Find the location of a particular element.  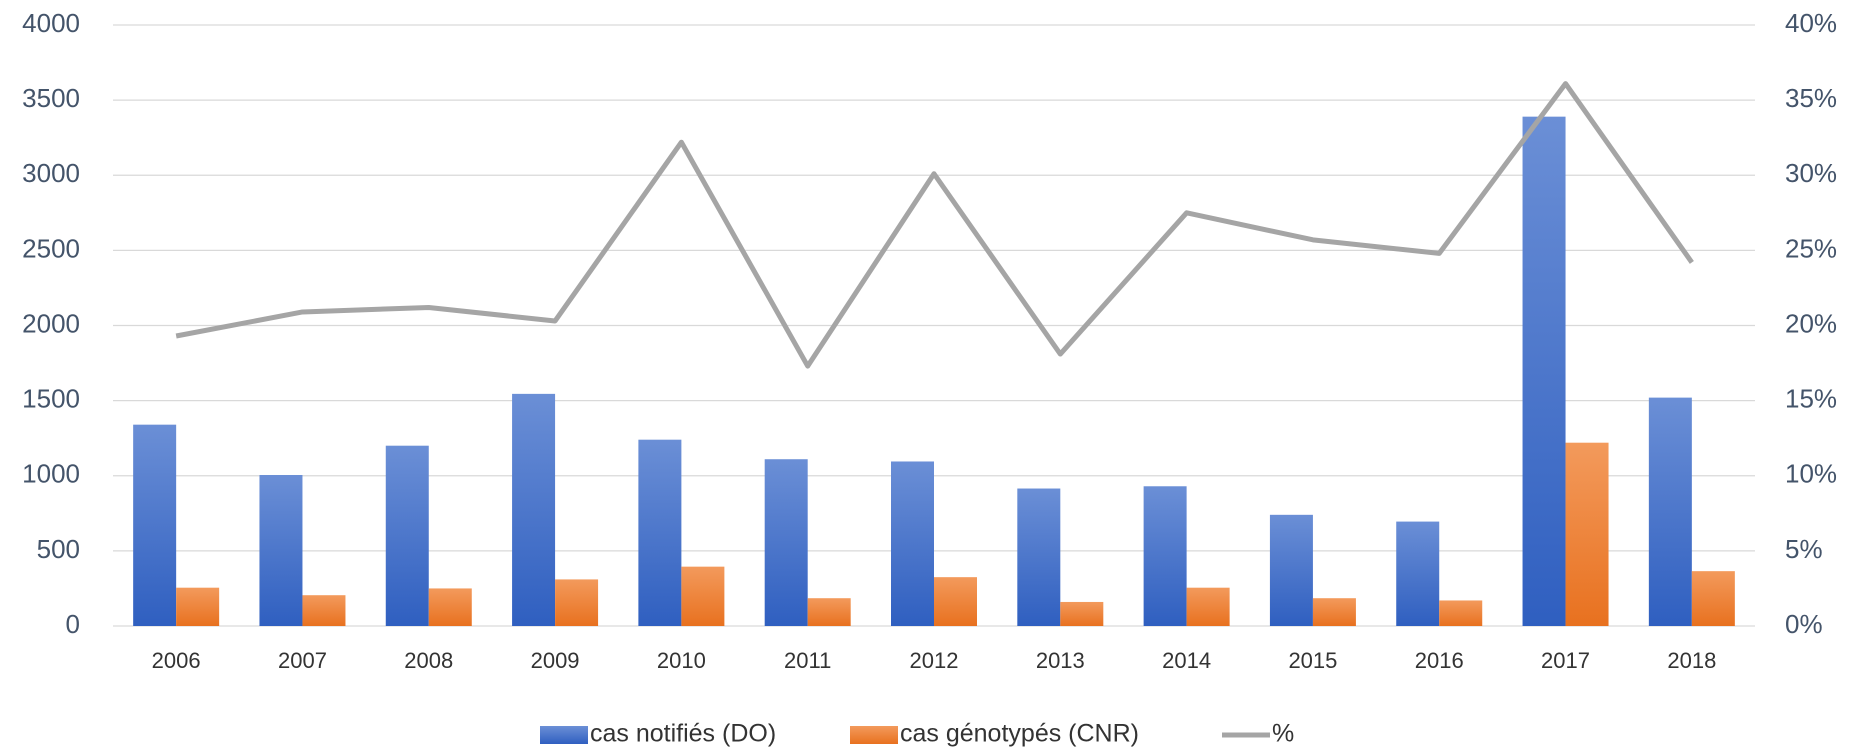

legend-label: cas notifiés (DO) is located at coordinates (683, 734).